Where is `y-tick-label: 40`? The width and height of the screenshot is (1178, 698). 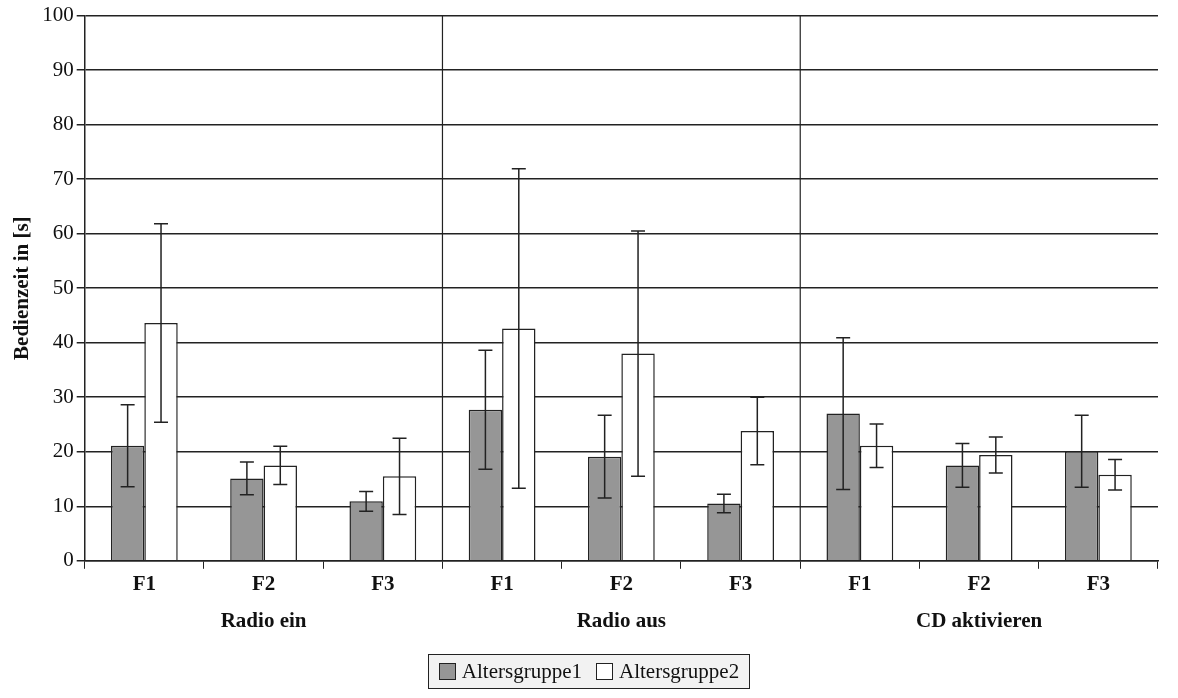 y-tick-label: 40 is located at coordinates (63, 341).